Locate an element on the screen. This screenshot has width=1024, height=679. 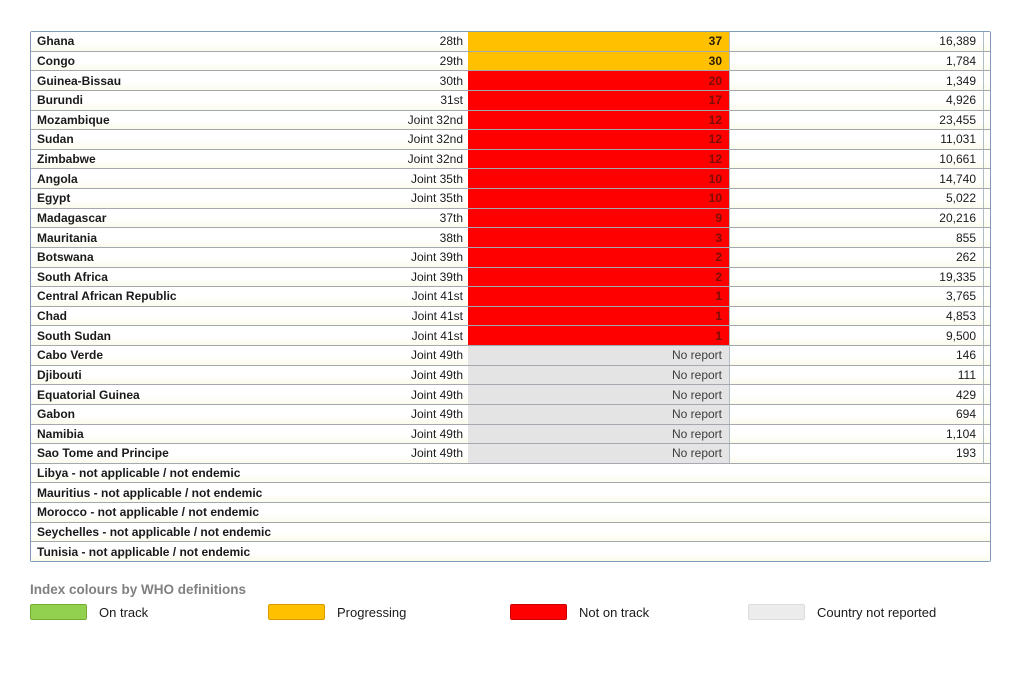
index-score-cell: 10 is located at coordinates (598, 198).